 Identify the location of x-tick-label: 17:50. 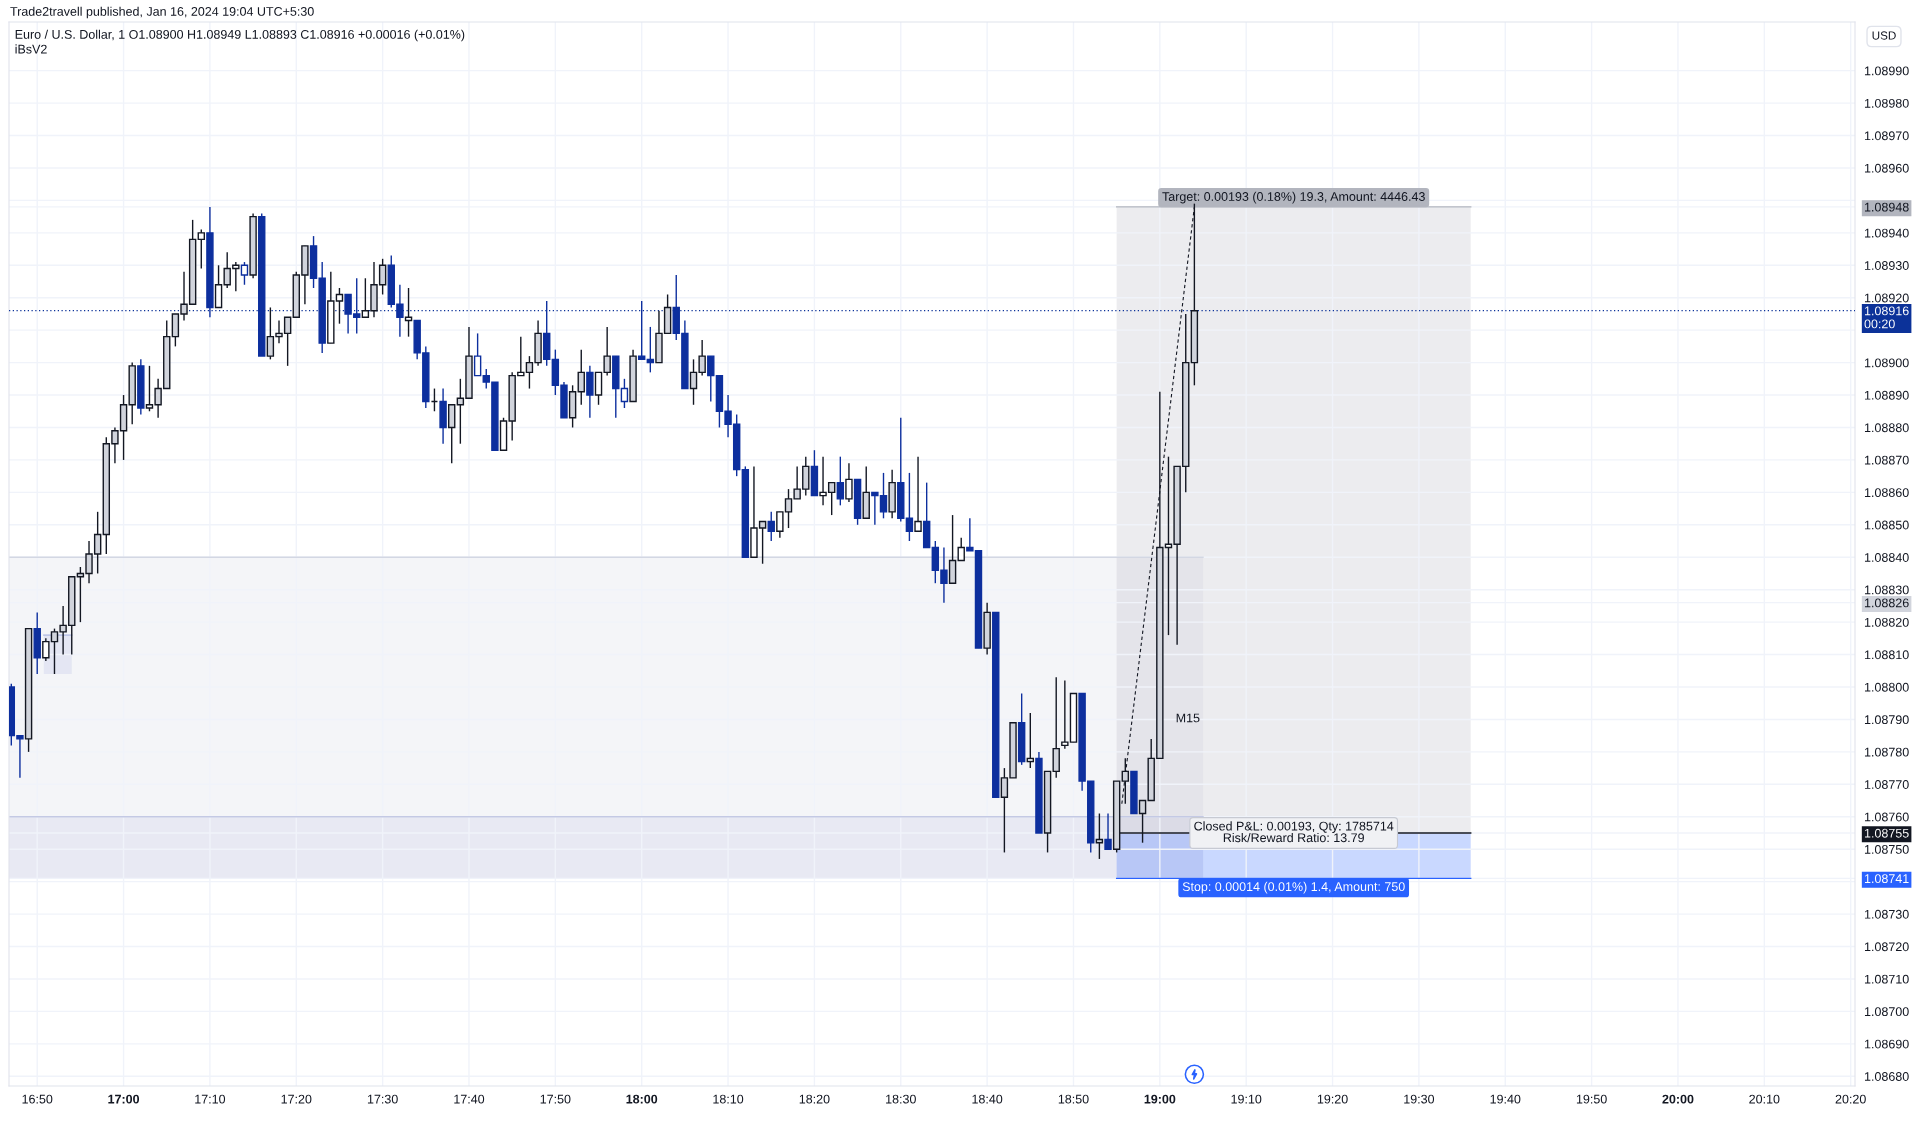
(555, 1099).